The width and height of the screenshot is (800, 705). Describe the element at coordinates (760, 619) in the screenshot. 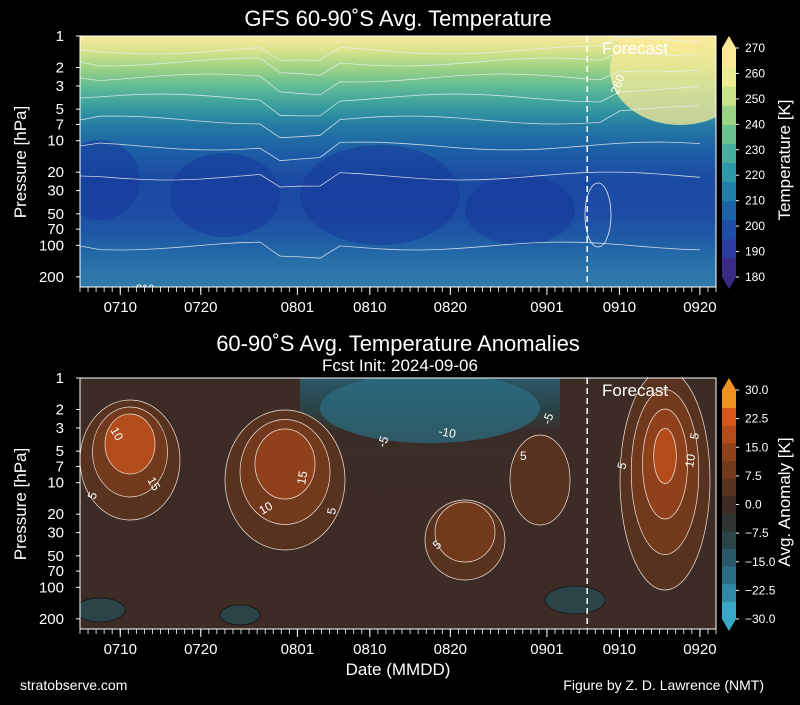

I see `colorbar-tick-label: −30.0` at that location.